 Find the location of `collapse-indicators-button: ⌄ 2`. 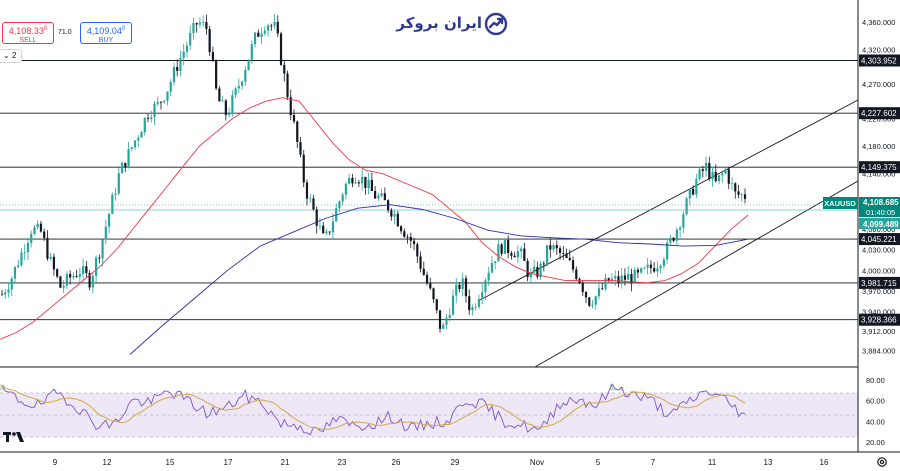

collapse-indicators-button: ⌄ 2 is located at coordinates (11, 56).